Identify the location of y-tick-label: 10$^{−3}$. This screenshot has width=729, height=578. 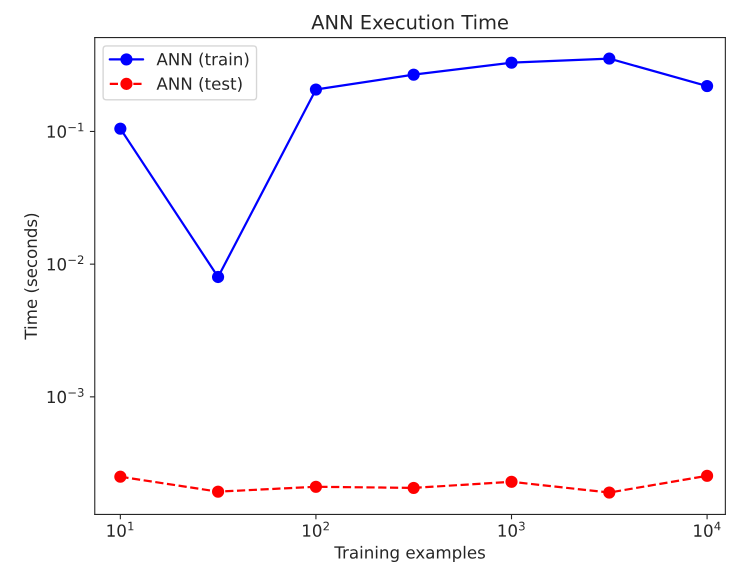
(66, 396).